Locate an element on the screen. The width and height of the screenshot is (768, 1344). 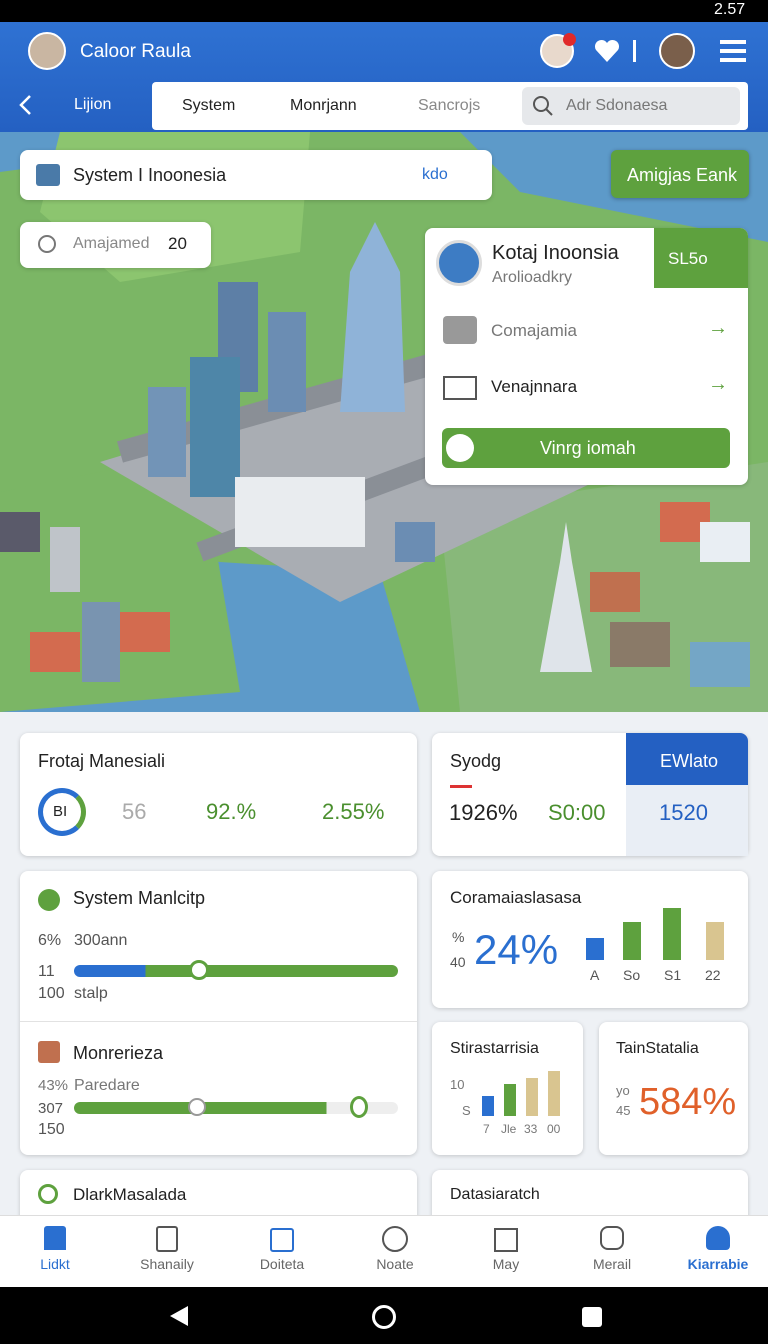
badge is located at coordinates (569, 39).